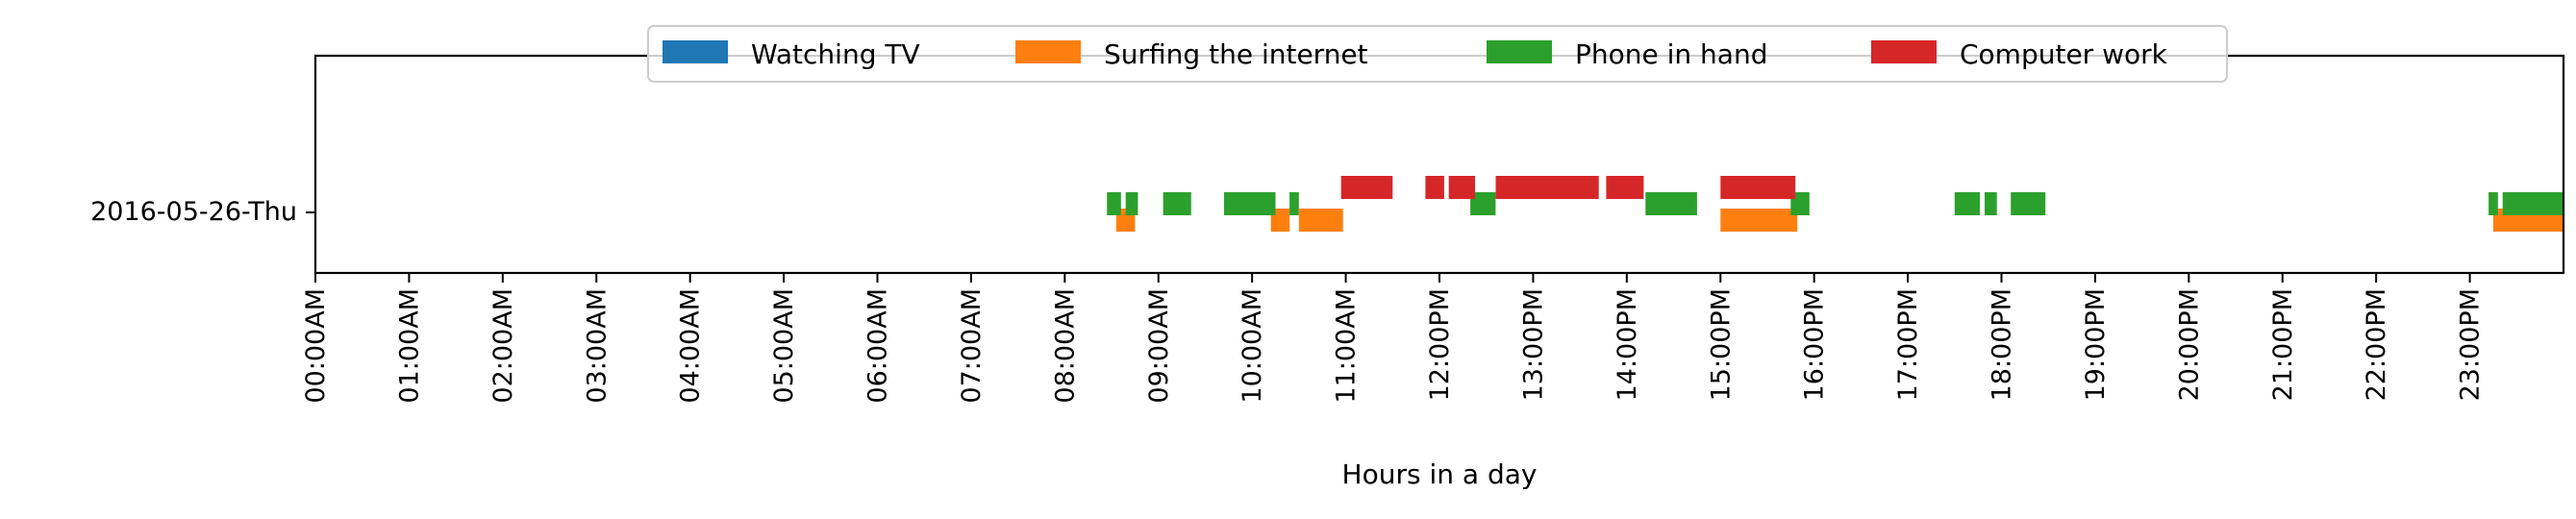 The width and height of the screenshot is (2576, 519). I want to click on x-tick-label: 08:00AM, so click(1065, 346).